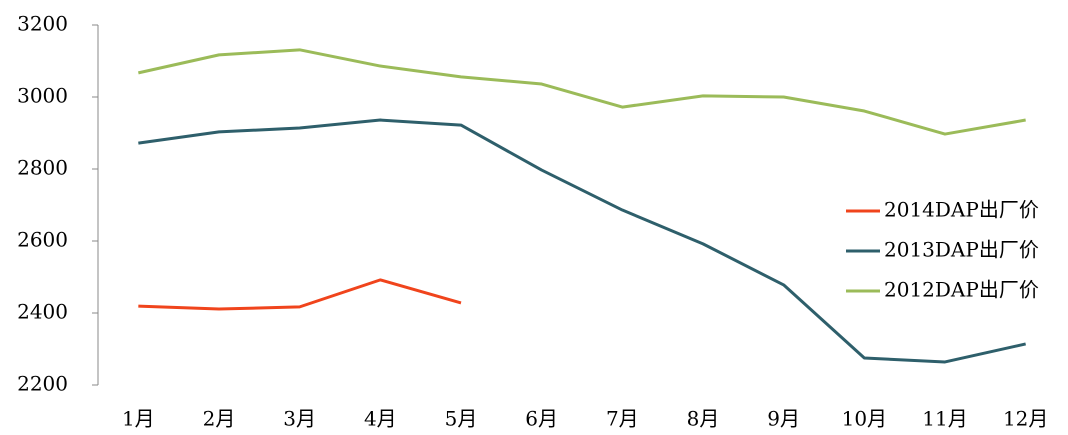 The width and height of the screenshot is (1068, 435). What do you see at coordinates (622, 419) in the screenshot?
I see `x-tick-label: 7月` at bounding box center [622, 419].